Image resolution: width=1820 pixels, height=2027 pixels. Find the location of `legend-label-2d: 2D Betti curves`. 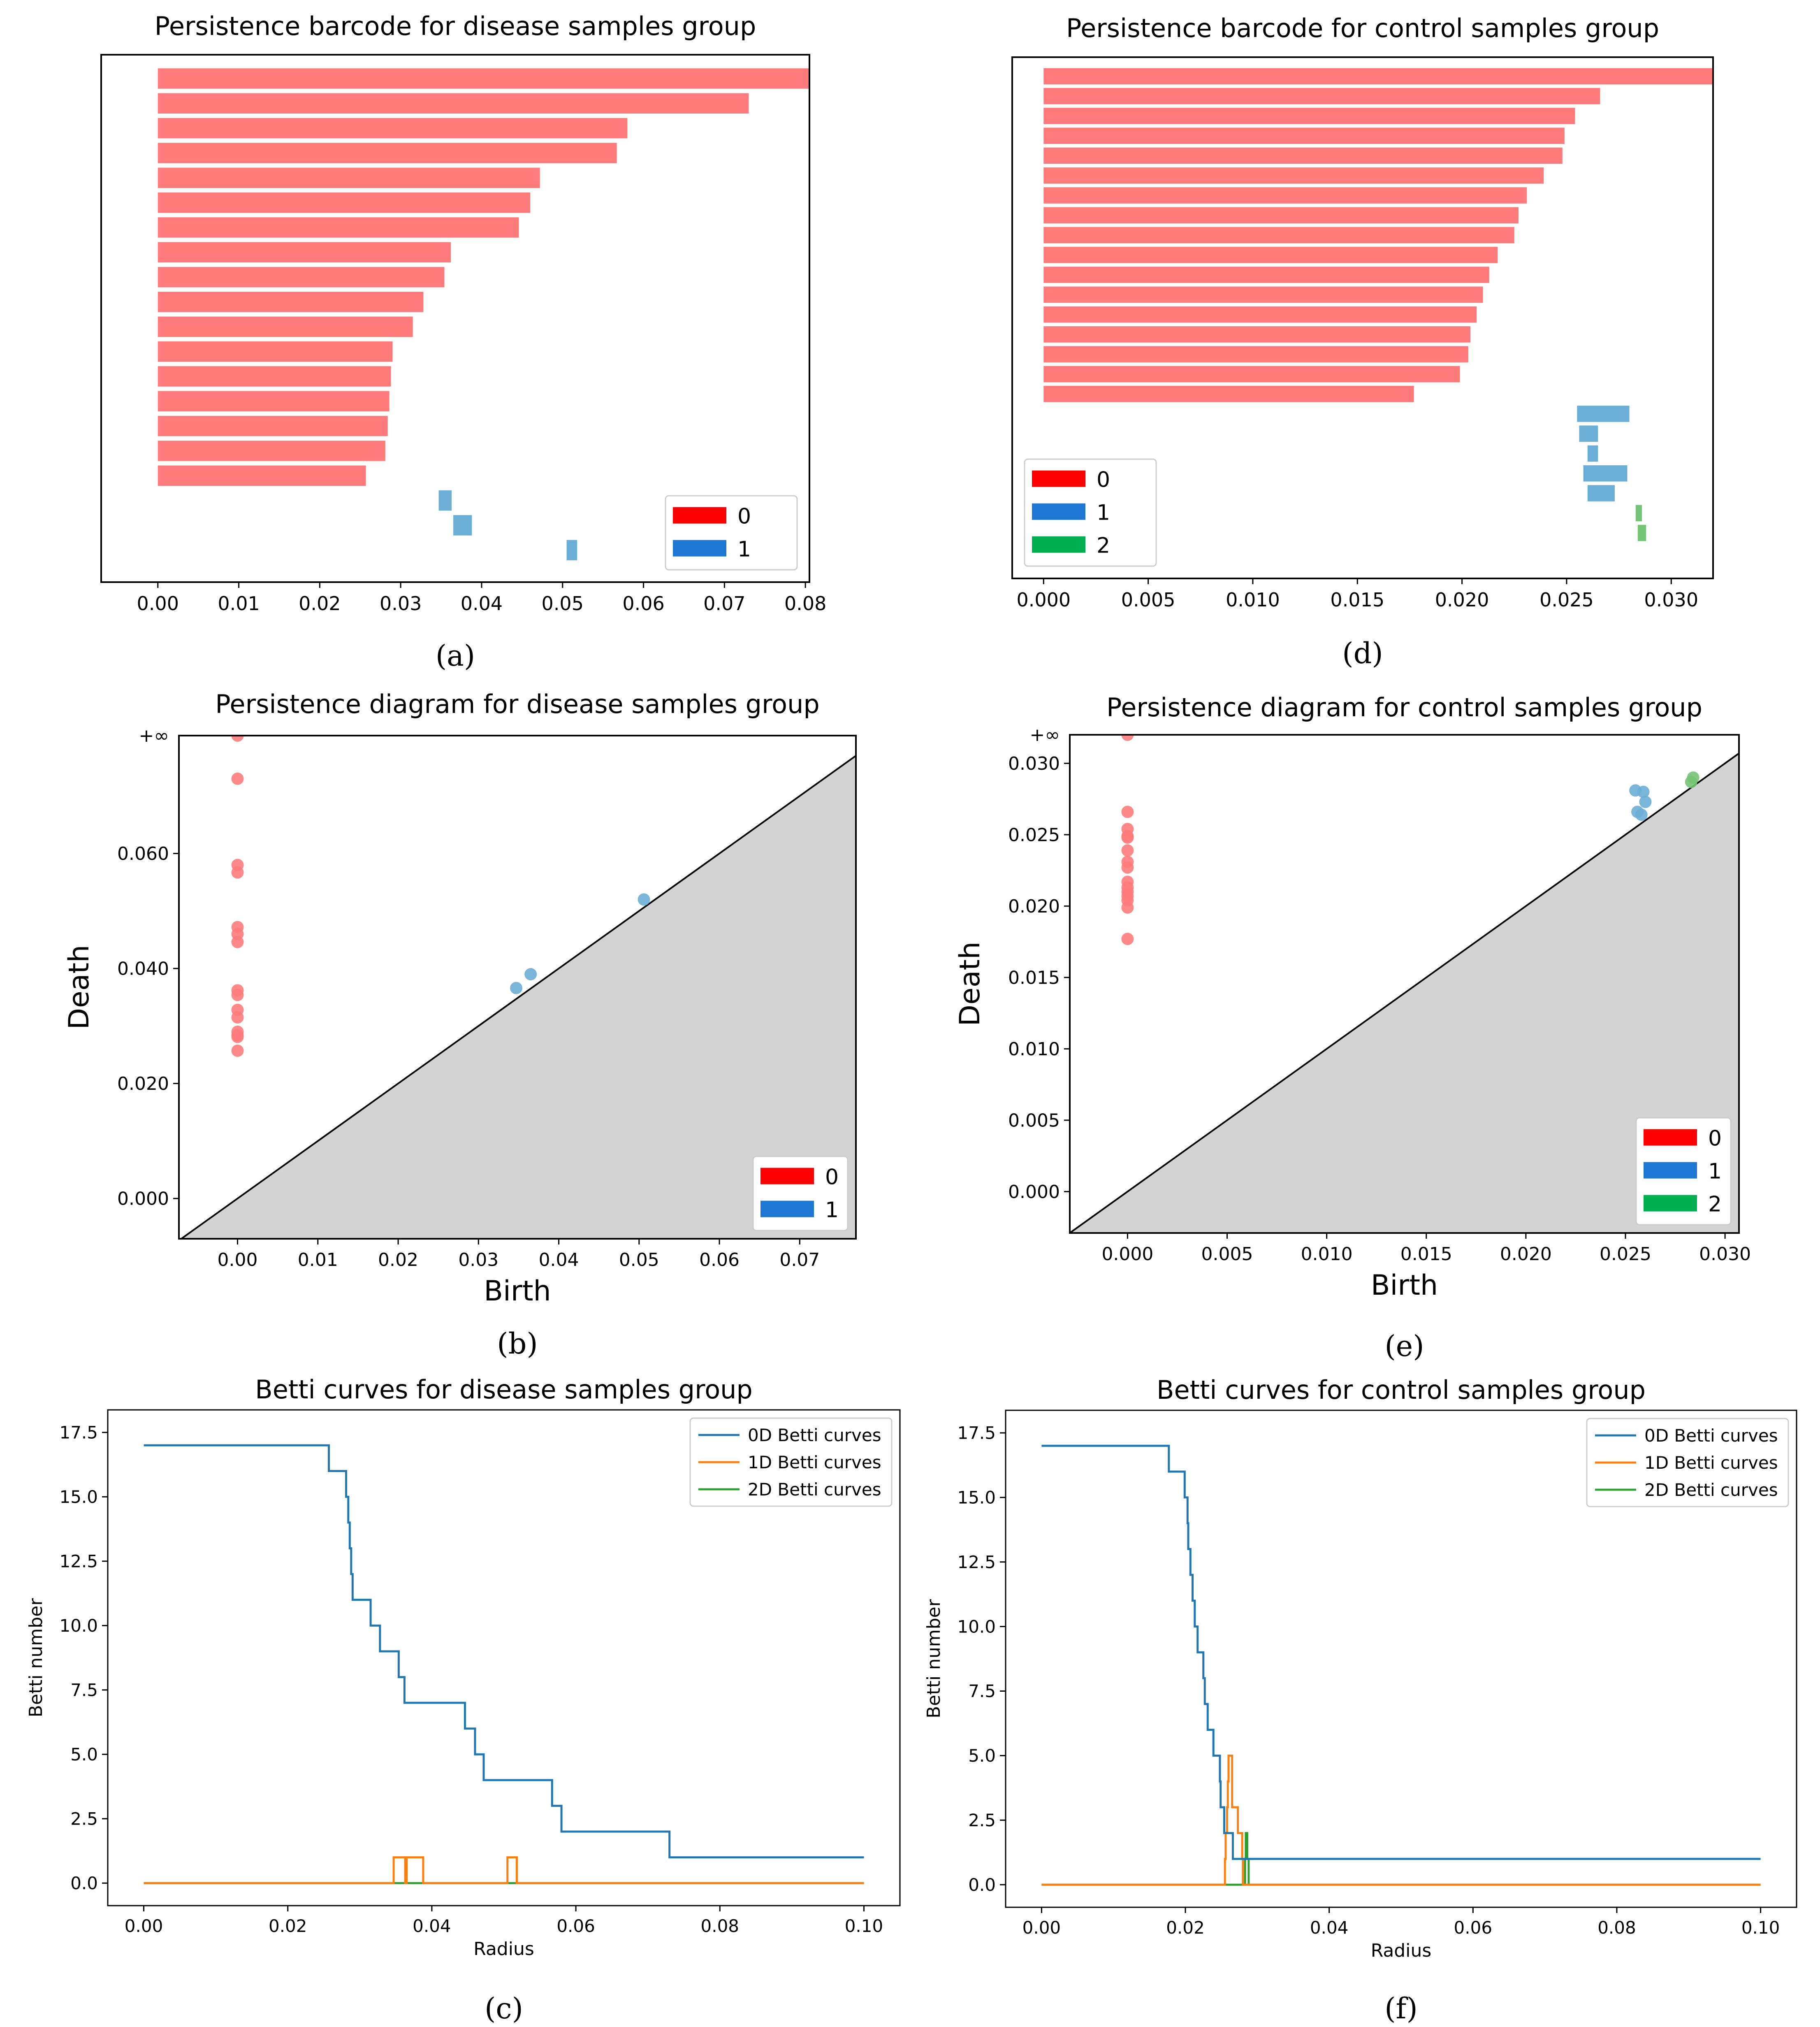

legend-label-2d: 2D Betti curves is located at coordinates (1711, 1490).